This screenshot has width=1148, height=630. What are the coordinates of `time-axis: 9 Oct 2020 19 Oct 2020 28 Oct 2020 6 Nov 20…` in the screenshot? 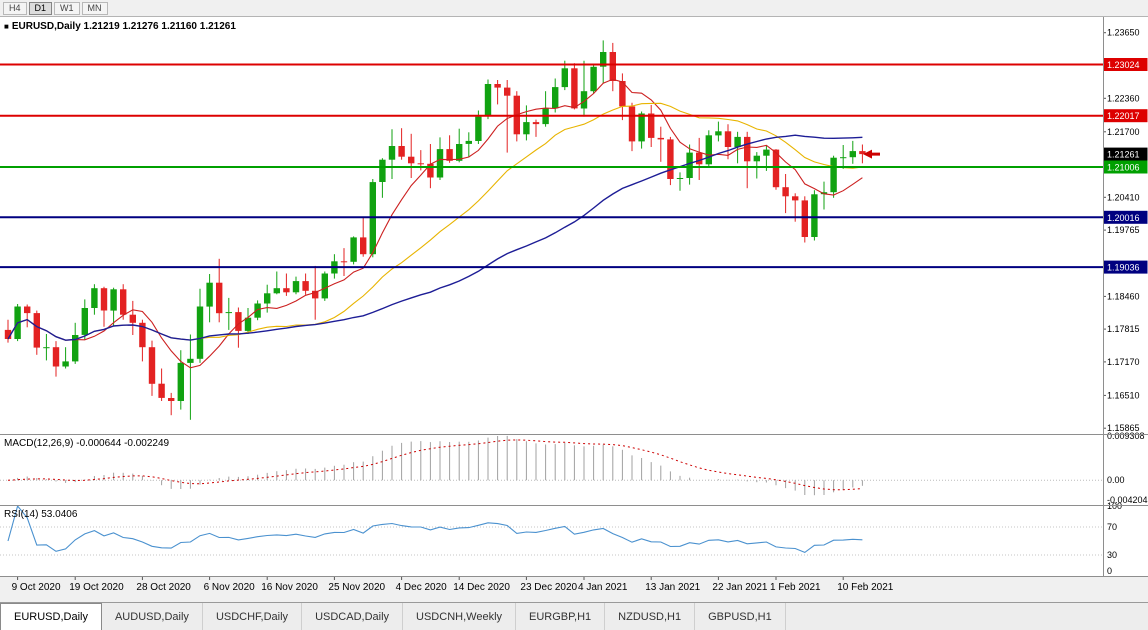 It's located at (453, 584).